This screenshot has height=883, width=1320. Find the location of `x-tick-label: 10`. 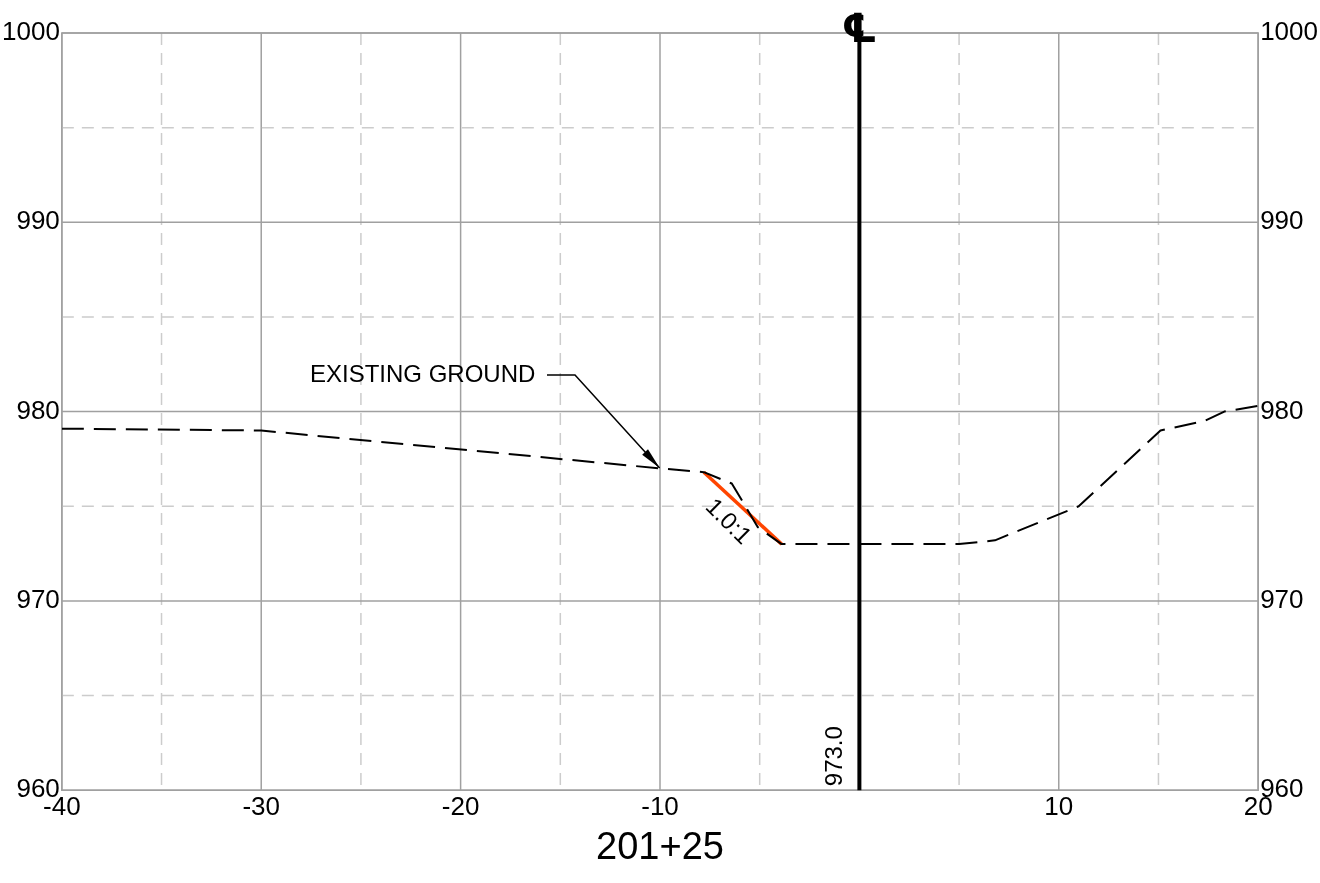

x-tick-label: 10 is located at coordinates (1059, 805).